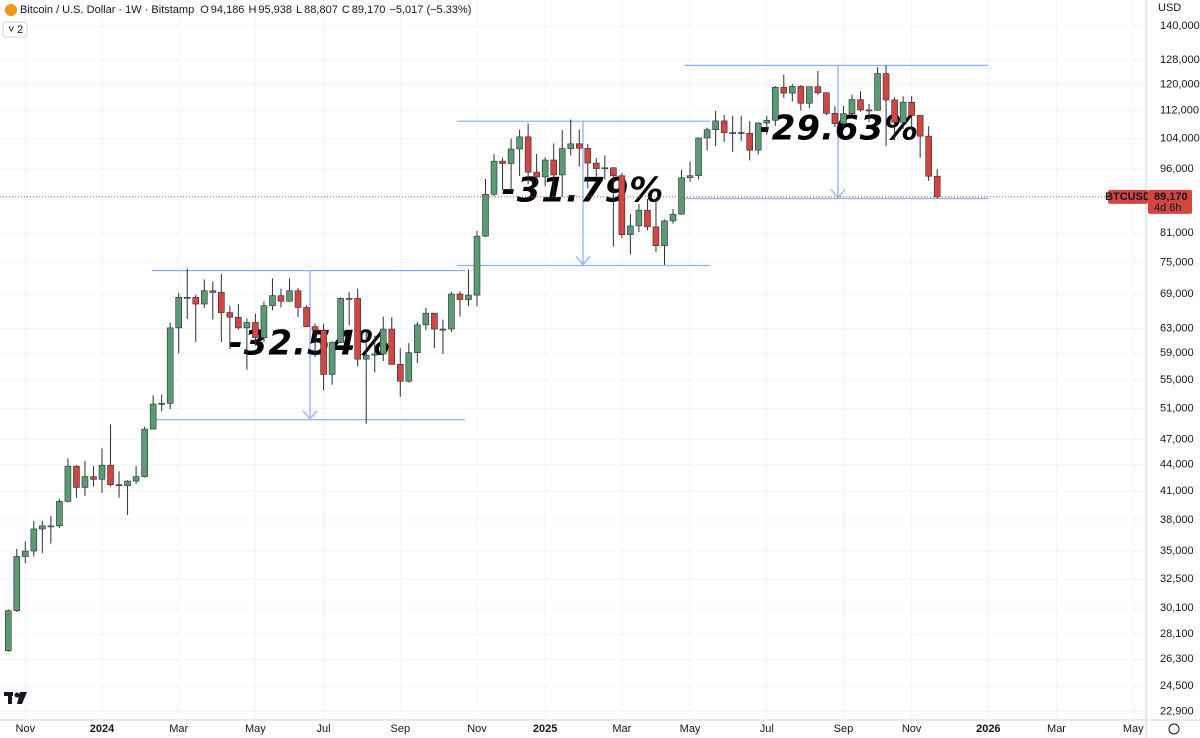 Image resolution: width=1200 pixels, height=738 pixels. What do you see at coordinates (1168, 208) in the screenshot?
I see `countdown: 4d 6h` at bounding box center [1168, 208].